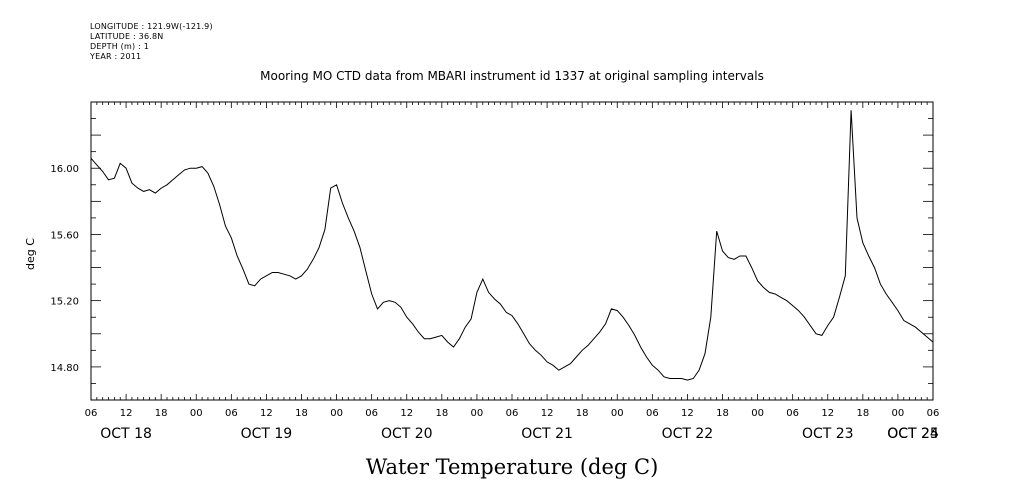 This screenshot has height=504, width=1009. What do you see at coordinates (547, 434) in the screenshot?
I see `x-day-label: OCT 21` at bounding box center [547, 434].